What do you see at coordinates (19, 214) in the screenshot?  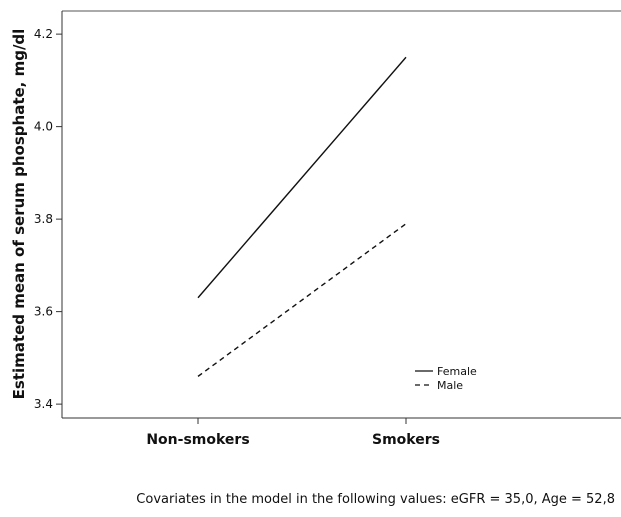 I see `y-axis-title: Estimated mean of serum phosphate, mg/dl` at bounding box center [19, 214].